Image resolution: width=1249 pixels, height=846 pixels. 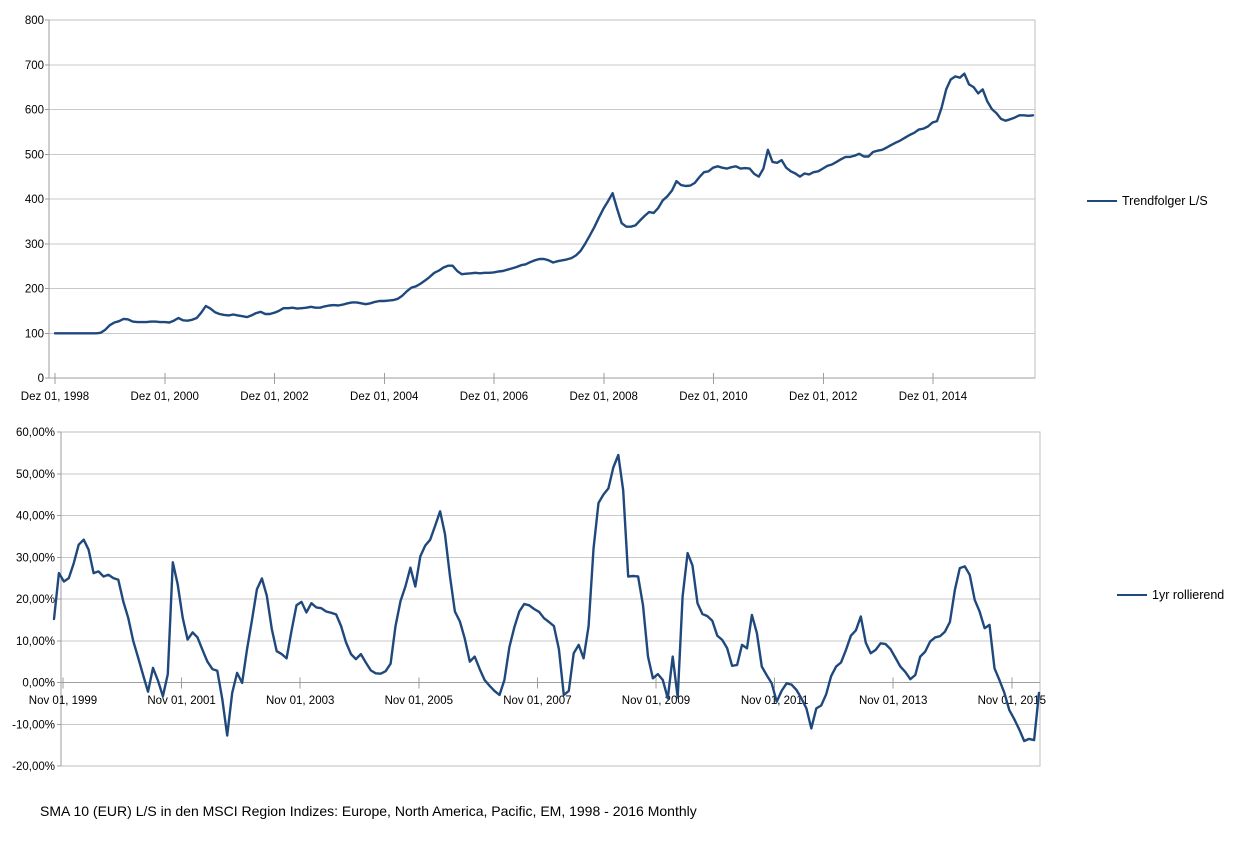 What do you see at coordinates (35, 475) in the screenshot?
I see `y-tick-label: 50,00%` at bounding box center [35, 475].